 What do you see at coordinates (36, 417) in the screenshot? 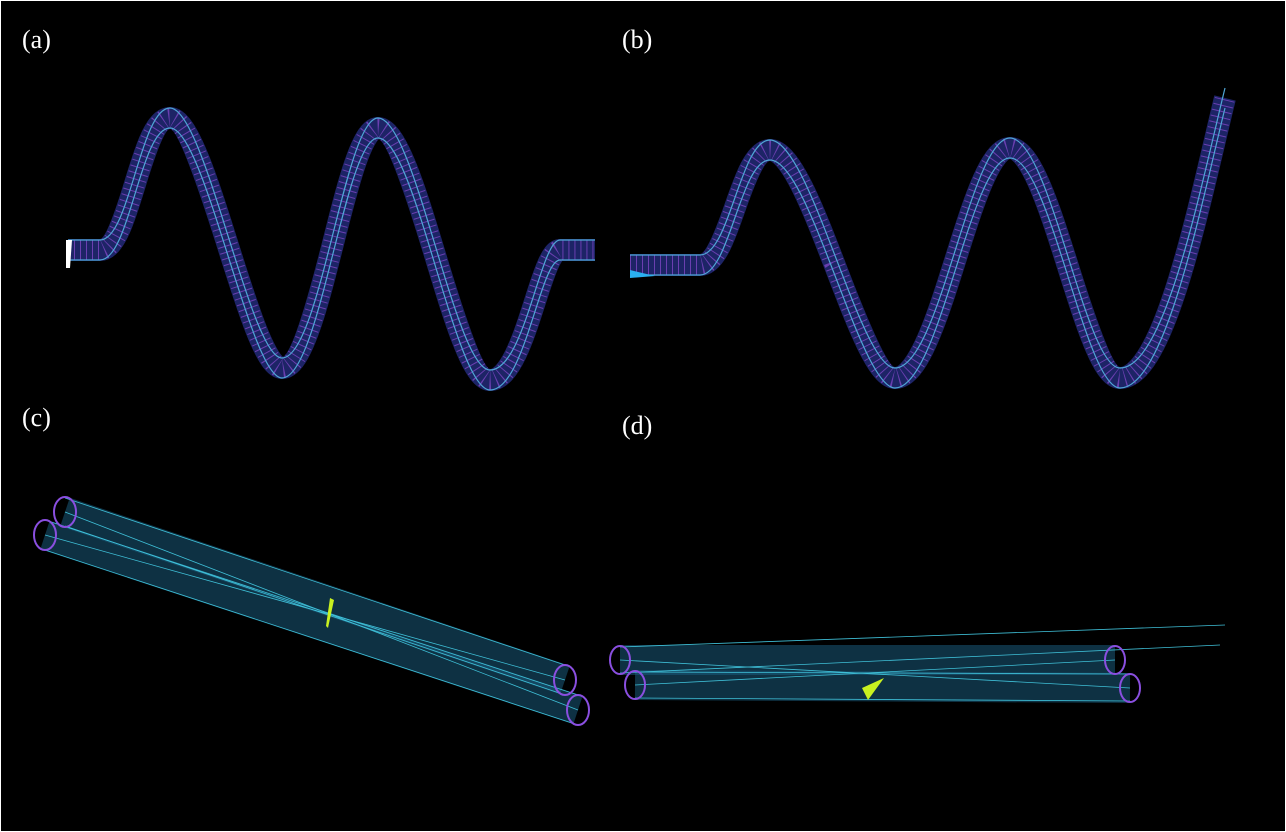
I see `panel-label: (c)` at bounding box center [36, 417].